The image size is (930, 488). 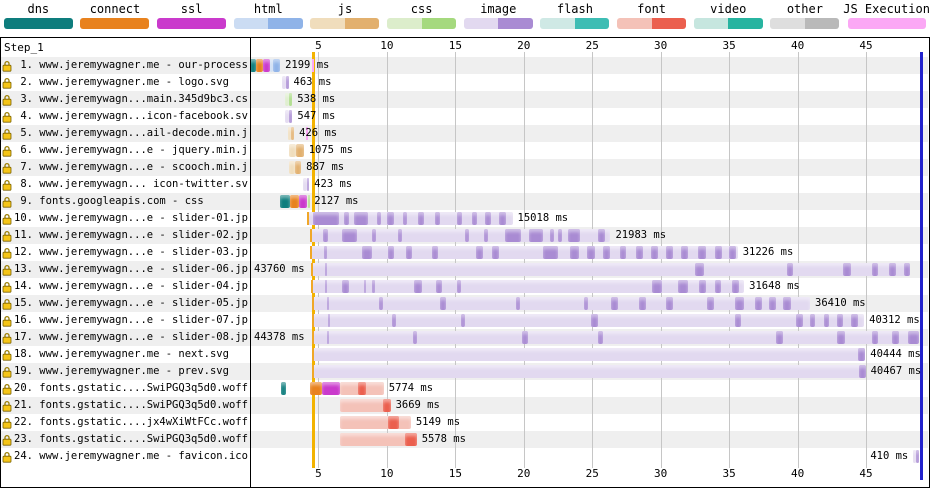 What do you see at coordinates (307, 218) in the screenshot?
I see `wait-tick` at bounding box center [307, 218].